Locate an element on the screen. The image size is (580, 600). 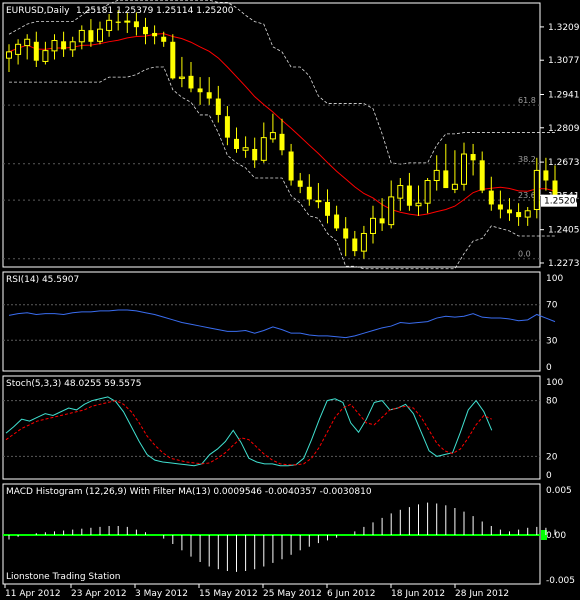
stoch-panel: Stoch(5,3,3) 48.0255 59.5575 is located at coordinates (249, 423).